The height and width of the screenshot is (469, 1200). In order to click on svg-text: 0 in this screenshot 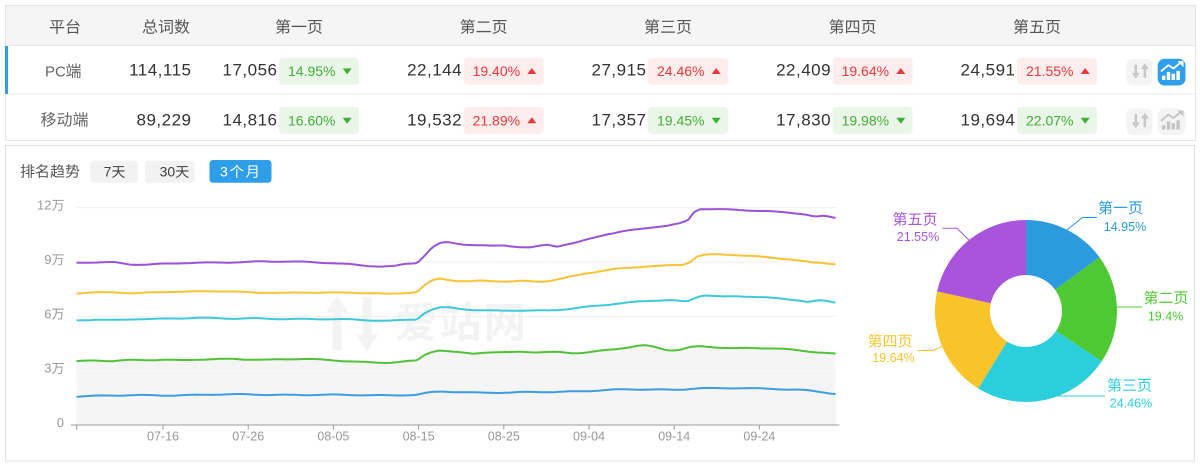, I will do `click(60, 422)`.